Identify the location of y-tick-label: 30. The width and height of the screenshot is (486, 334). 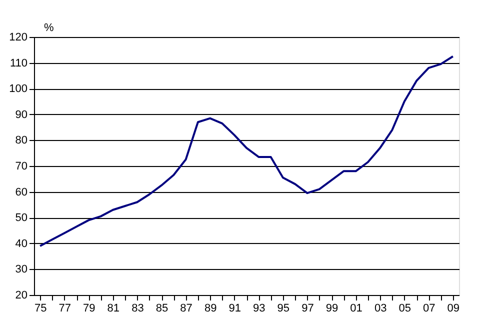
(21, 270).